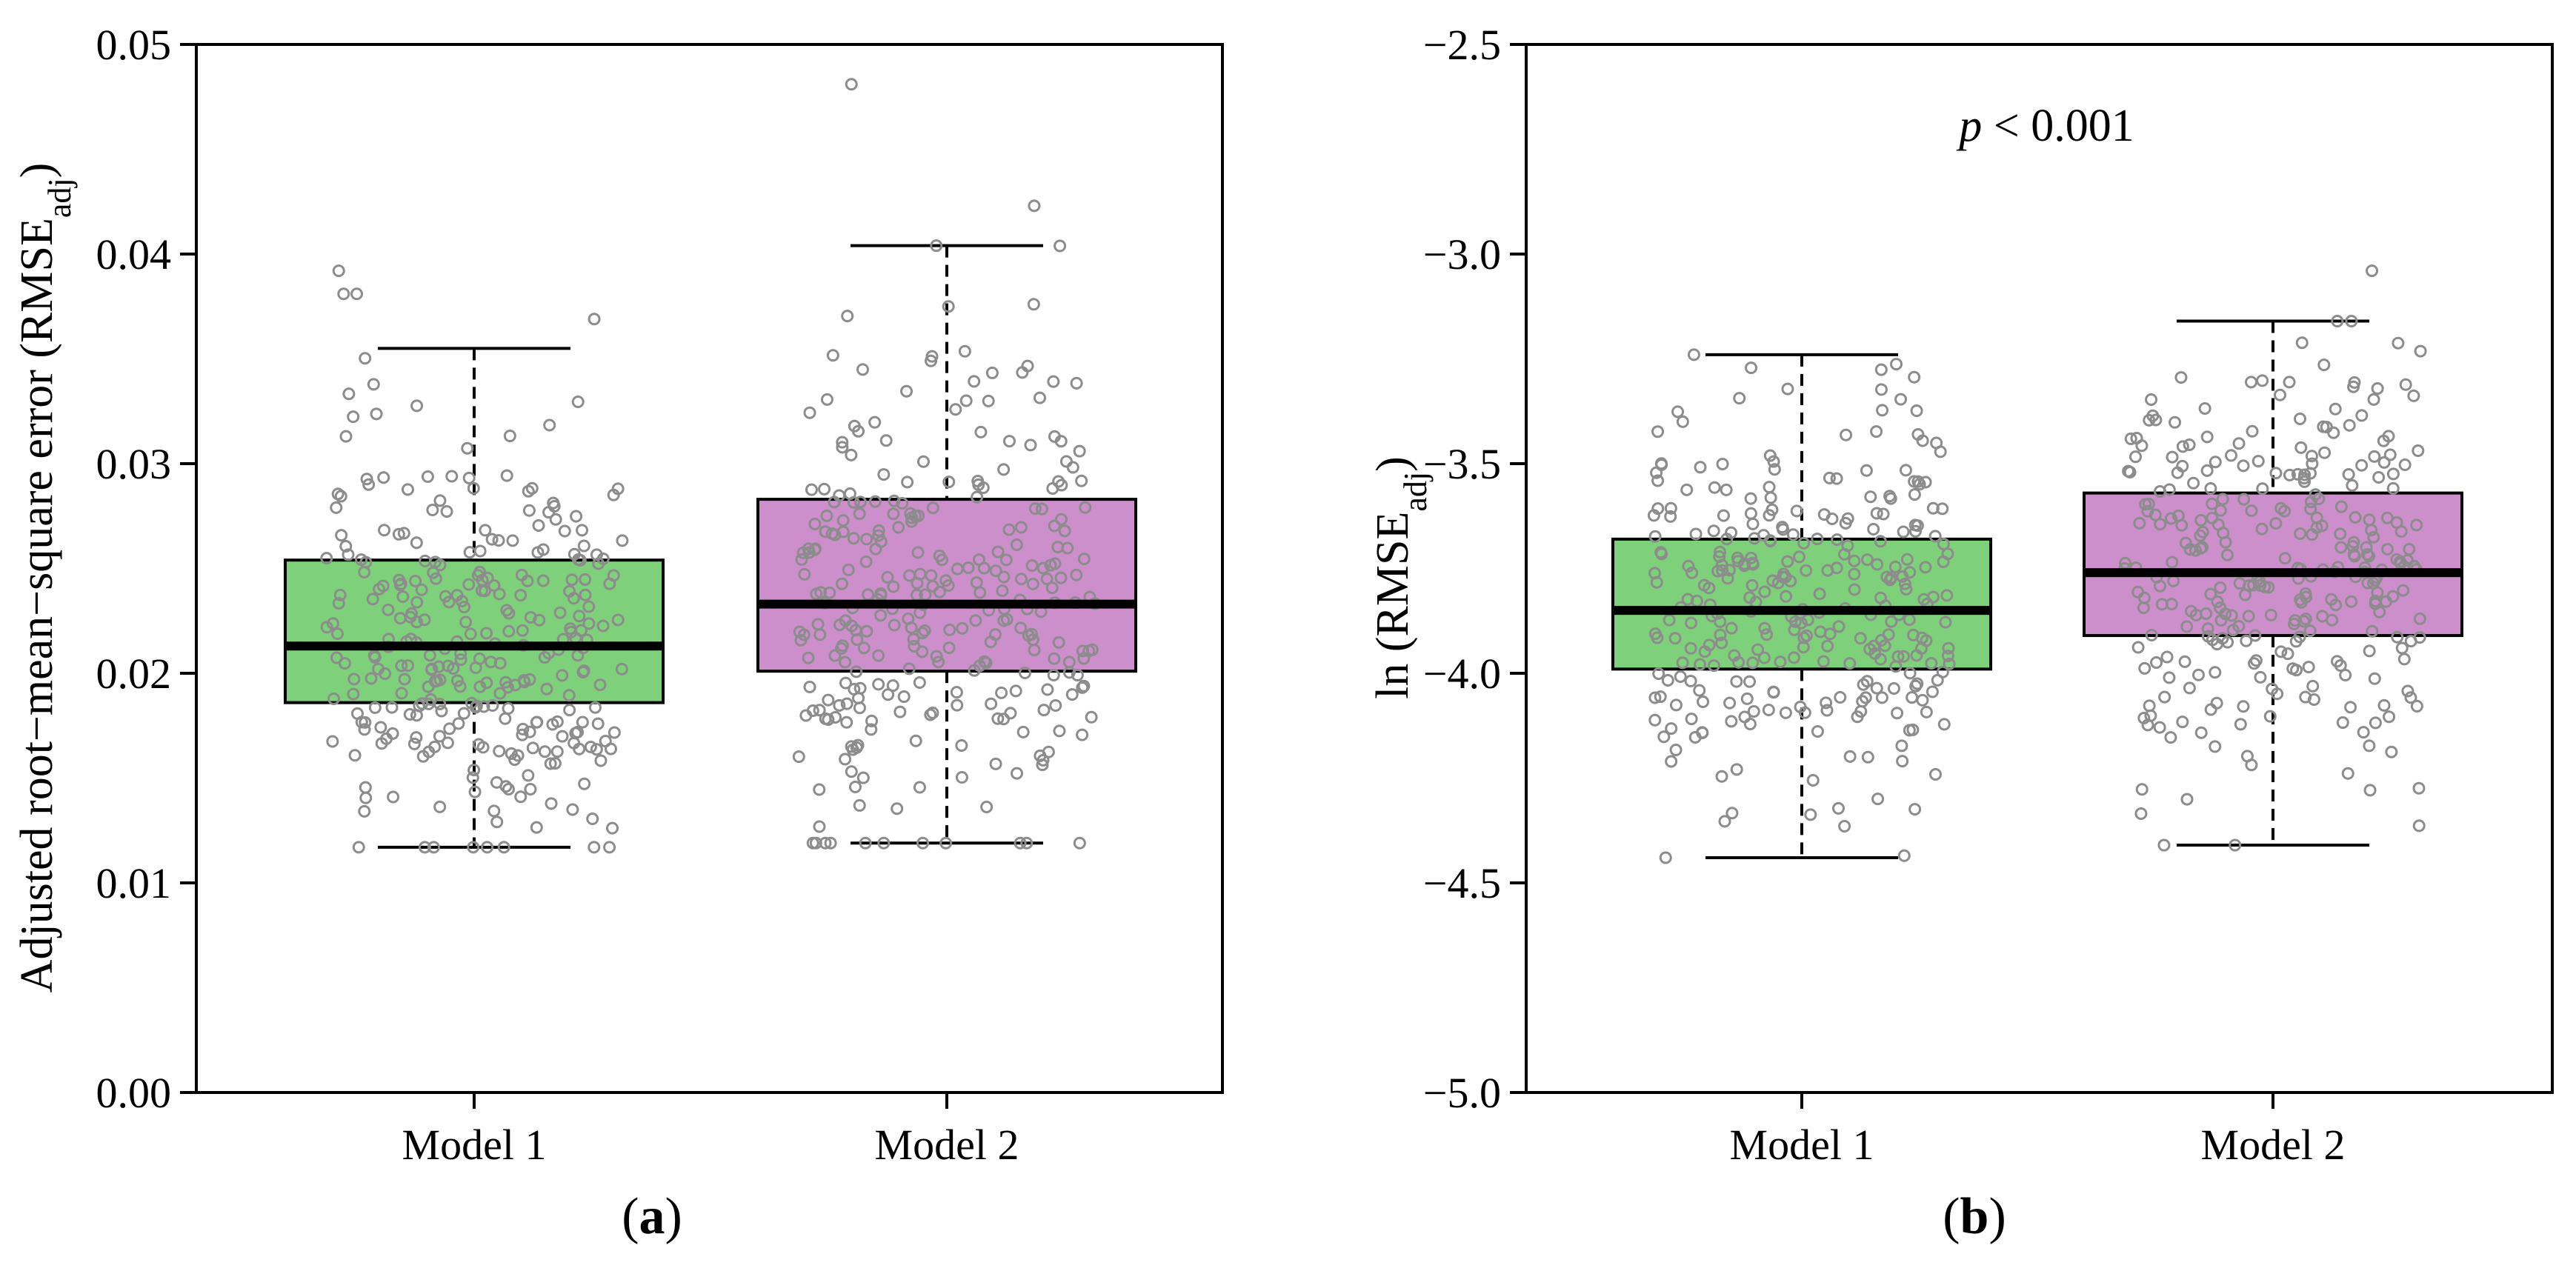  I want to click on y-tick-label: −3.0, so click(1462, 254).